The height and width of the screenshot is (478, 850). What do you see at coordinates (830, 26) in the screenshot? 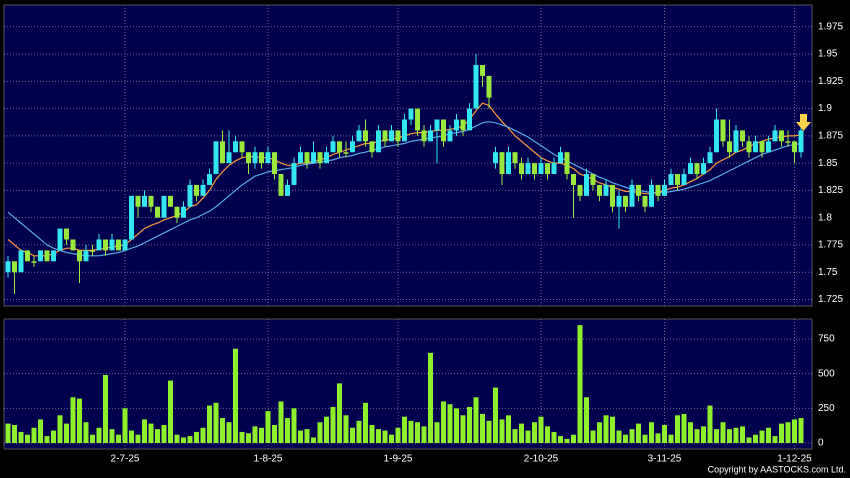
I see `y-tick-label: 1.975` at bounding box center [830, 26].